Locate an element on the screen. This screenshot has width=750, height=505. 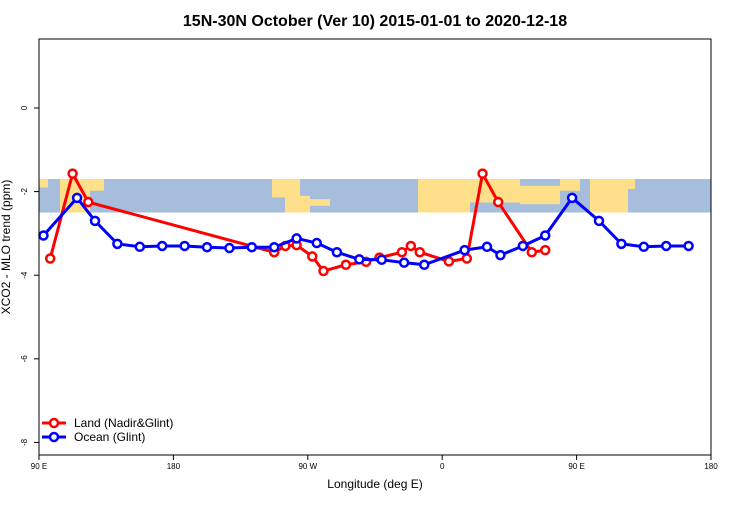
legend: Land (Nadir&Glint)Ocean (Glint) is located at coordinates (107, 430).